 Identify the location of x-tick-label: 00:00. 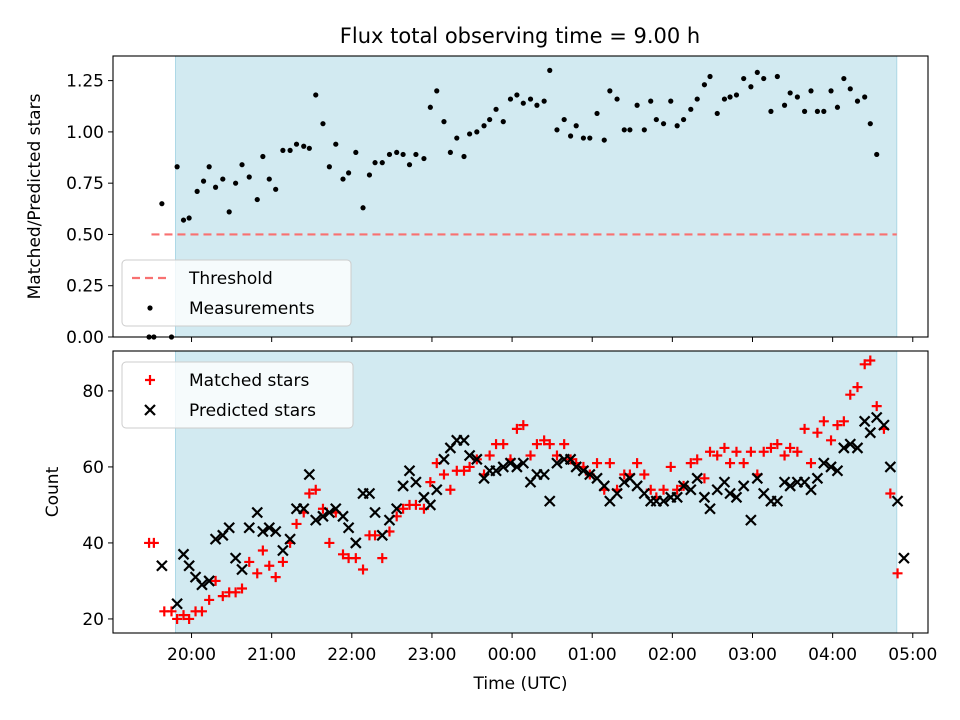
(512, 655).